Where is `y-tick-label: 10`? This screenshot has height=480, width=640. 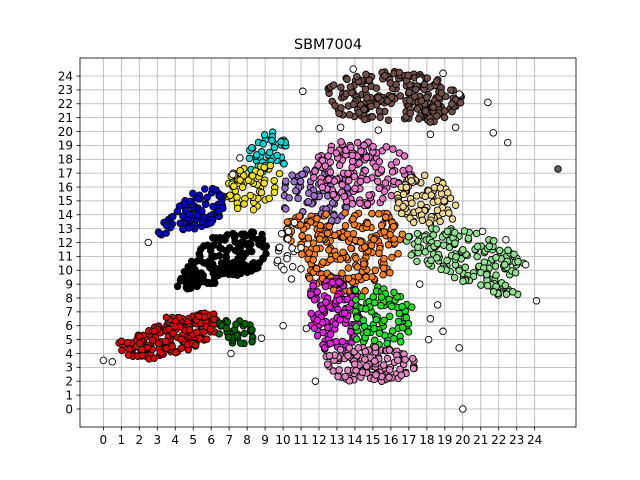
y-tick-label: 10 is located at coordinates (65, 271).